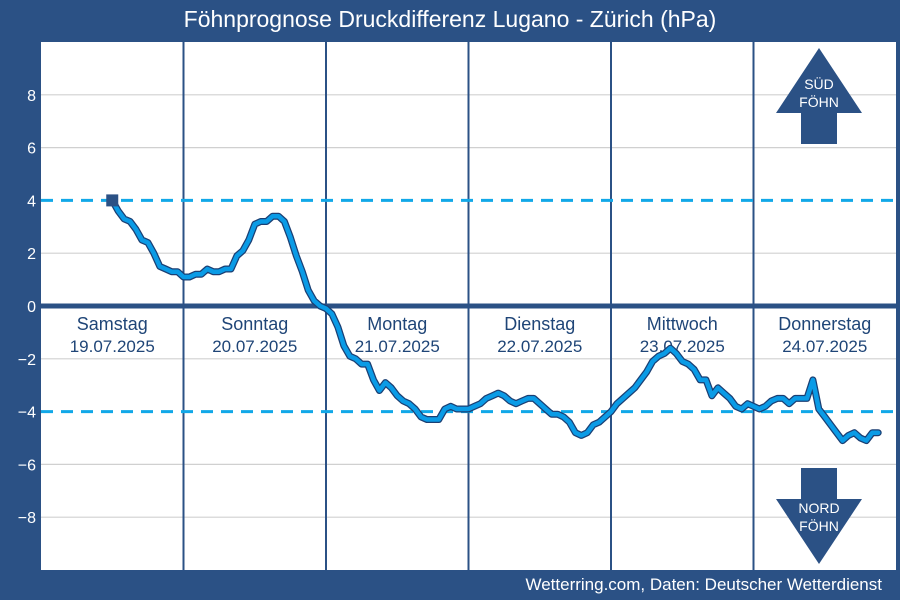  What do you see at coordinates (539, 324) in the screenshot?
I see `day-name-label: Dienstag` at bounding box center [539, 324].